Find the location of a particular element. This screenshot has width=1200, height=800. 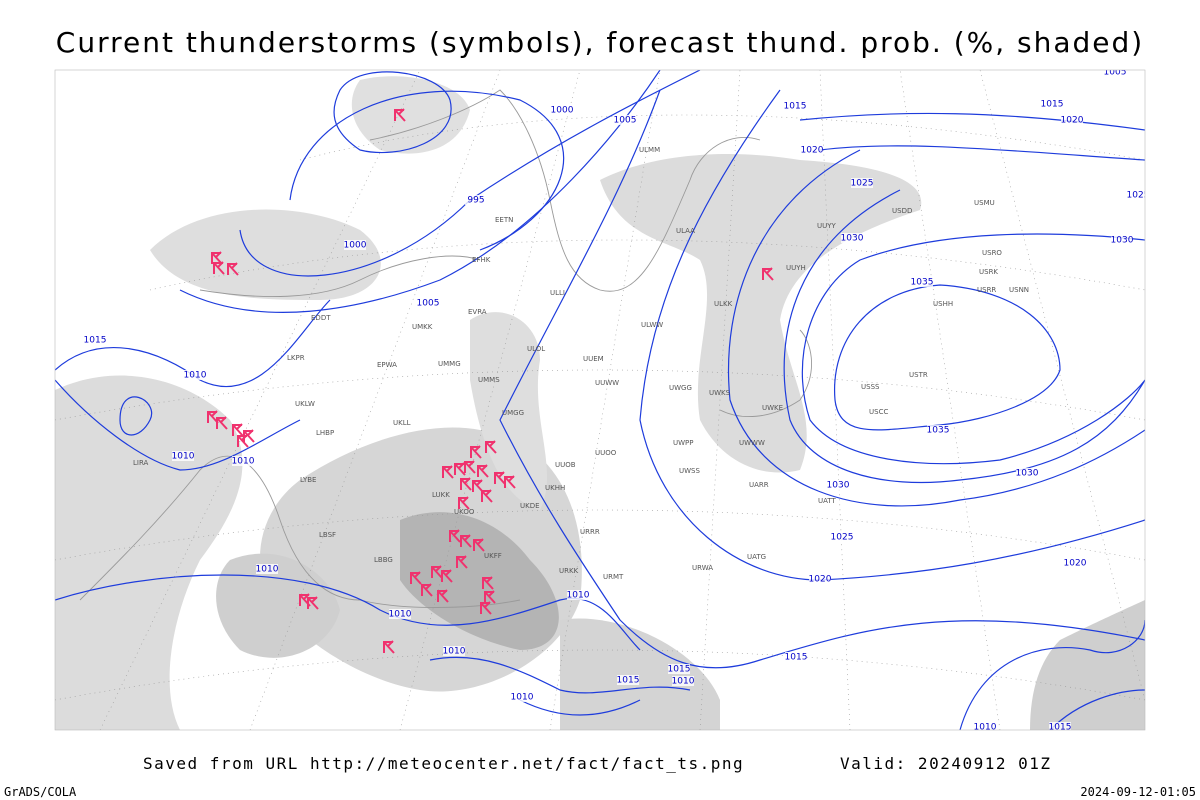

station-label: UMMS is located at coordinates (489, 380).